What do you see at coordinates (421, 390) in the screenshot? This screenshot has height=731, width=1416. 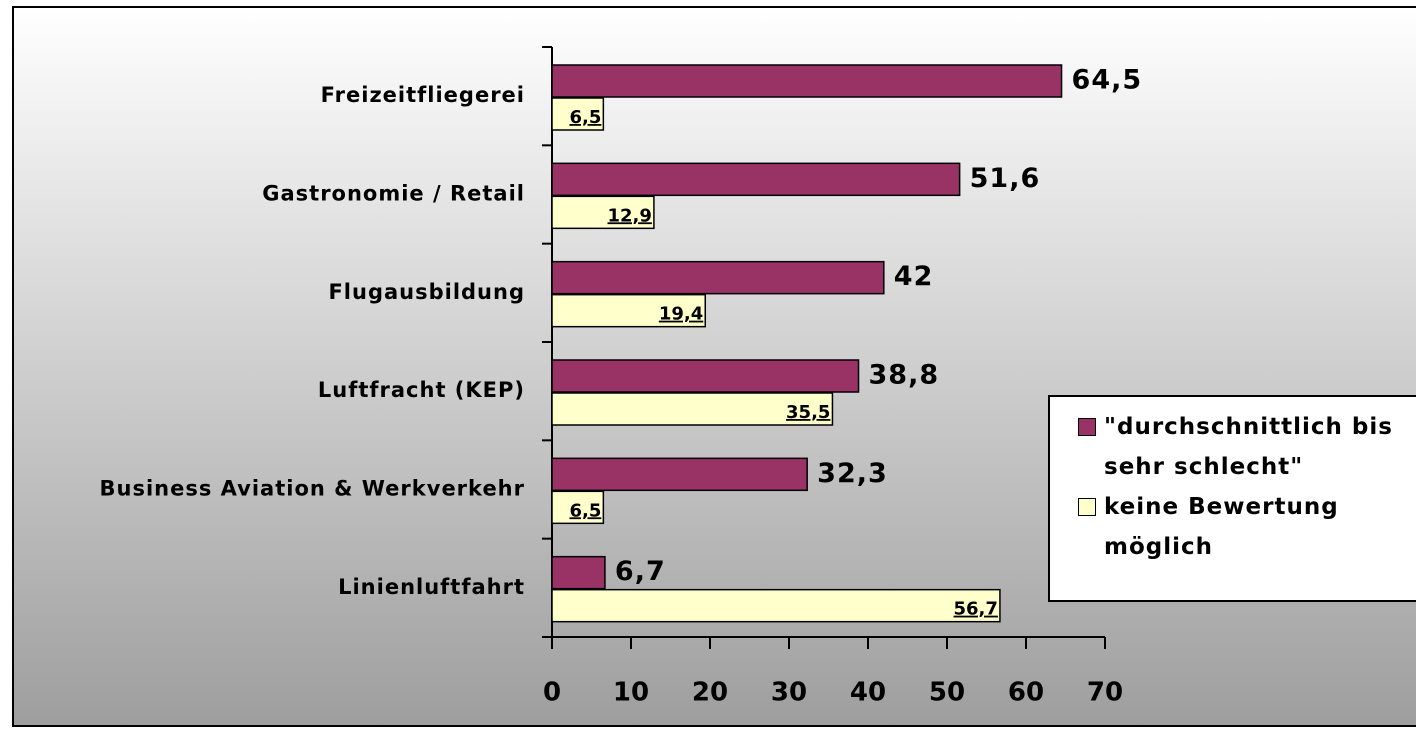 I see `y-tick-label: Luftfracht (KEP)` at bounding box center [421, 390].